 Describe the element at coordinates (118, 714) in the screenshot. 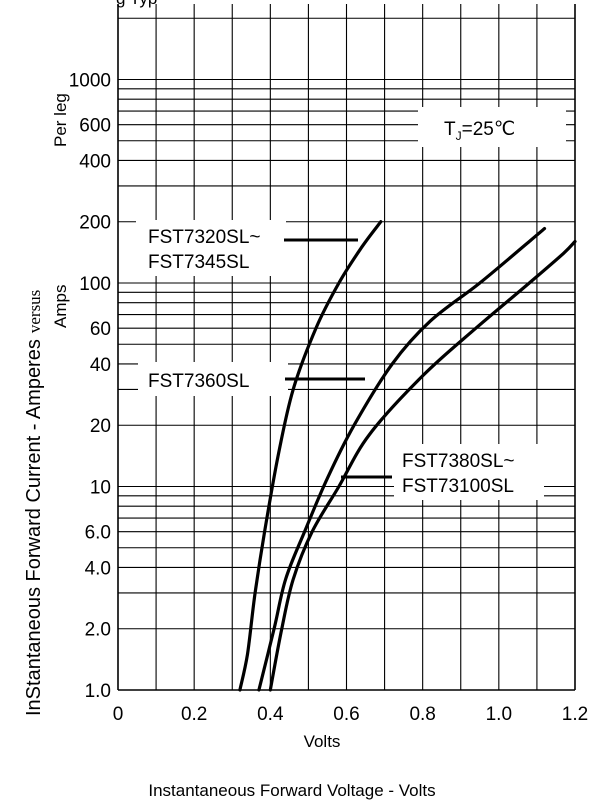

I see `x-tick-label: 0` at that location.